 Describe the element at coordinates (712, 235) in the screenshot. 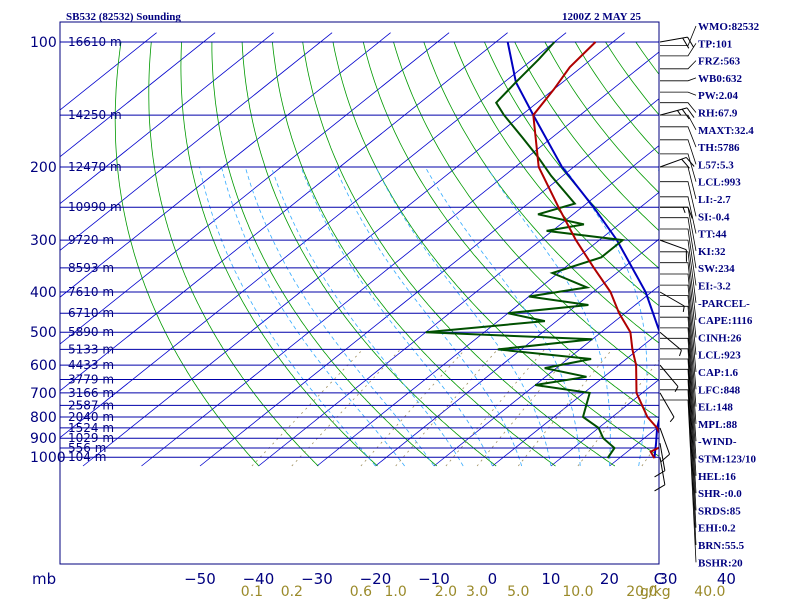

I see `index-label: TT:44` at that location.